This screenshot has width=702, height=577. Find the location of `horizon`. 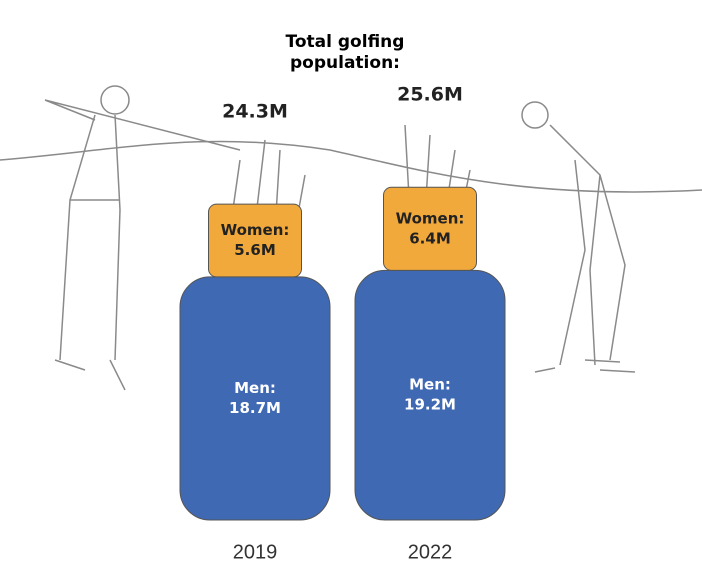

horizon is located at coordinates (351, 166).